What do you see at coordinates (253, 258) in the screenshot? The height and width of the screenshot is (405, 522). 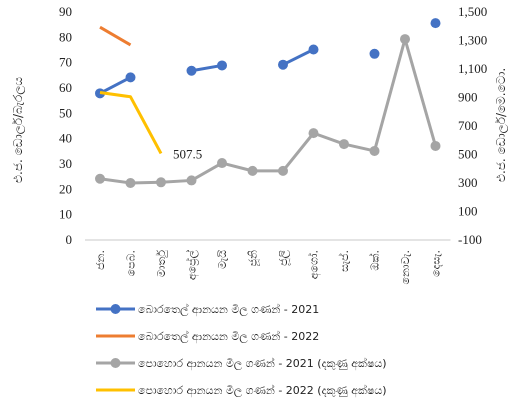 I see `category-label: ජූනි` at bounding box center [253, 258].